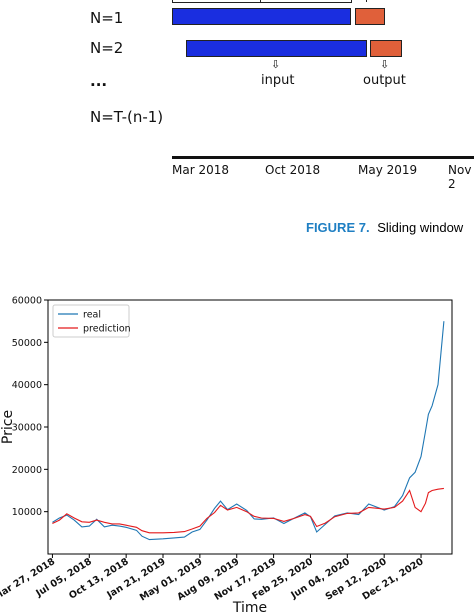 This screenshot has height=614, width=474. I want to click on output-arrow-icon: ⇩, so click(385, 64).